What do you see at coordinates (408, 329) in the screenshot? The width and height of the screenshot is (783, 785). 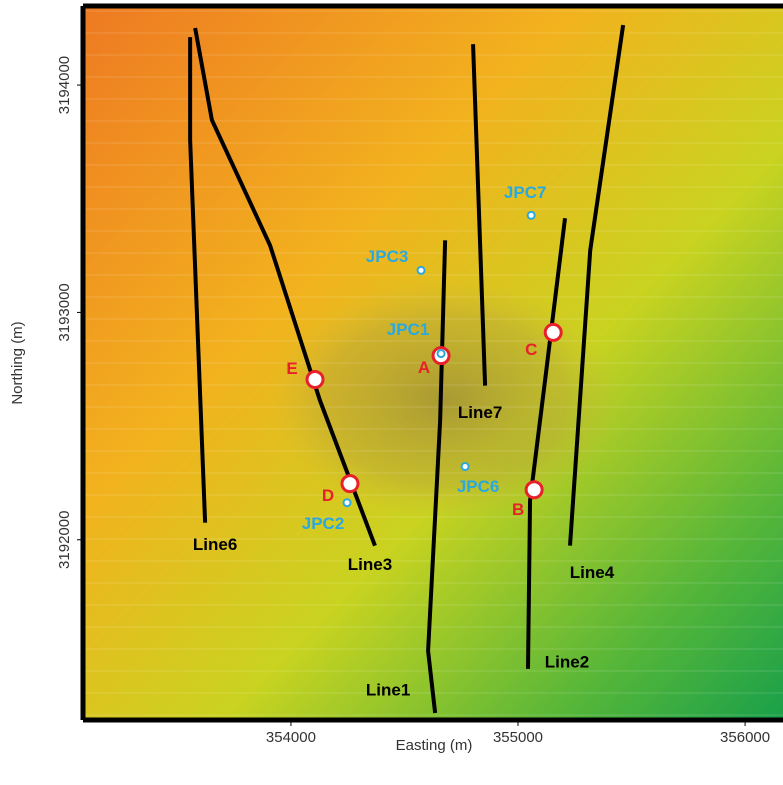 I see `core-label: JPC1` at bounding box center [408, 329].